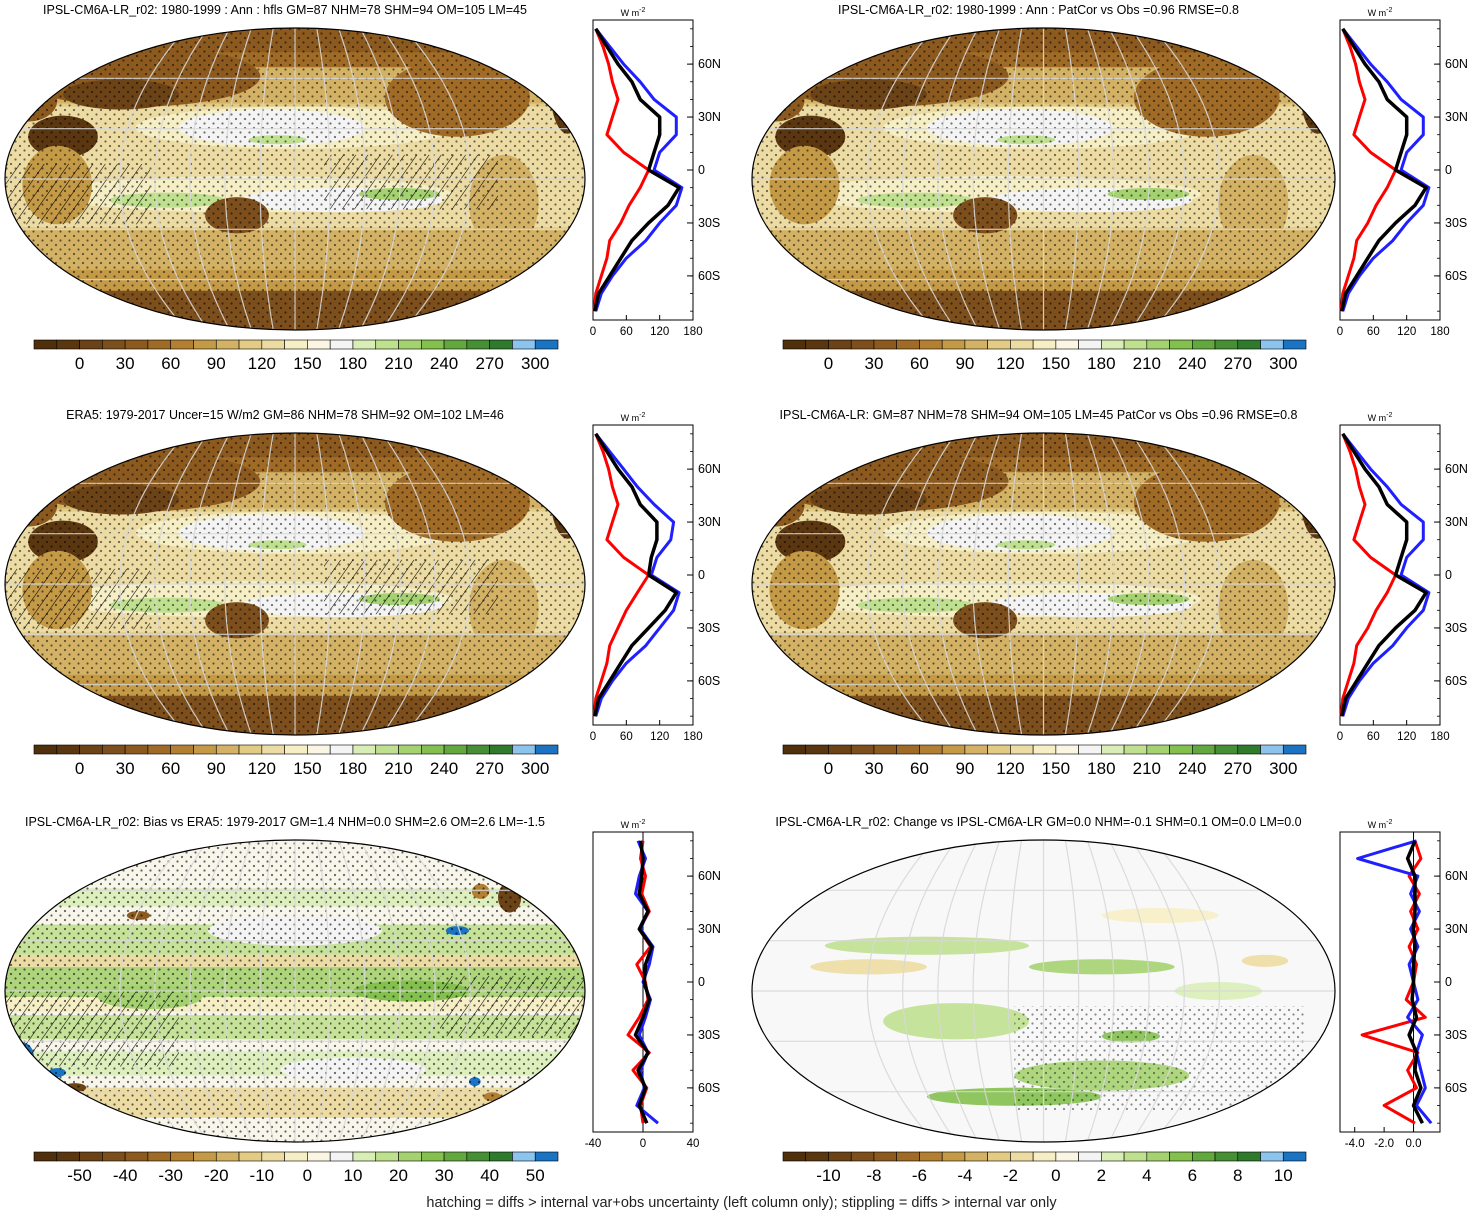 This screenshot has height=1215, width=1483. What do you see at coordinates (692, 332) in the screenshot?
I see `lat-xtick: 180` at bounding box center [692, 332].